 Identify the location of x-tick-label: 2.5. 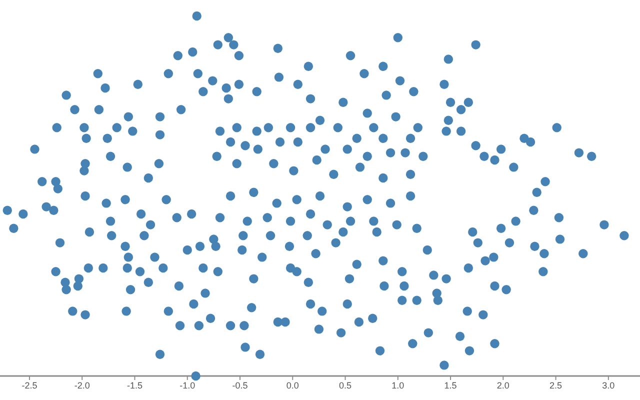
(556, 385).